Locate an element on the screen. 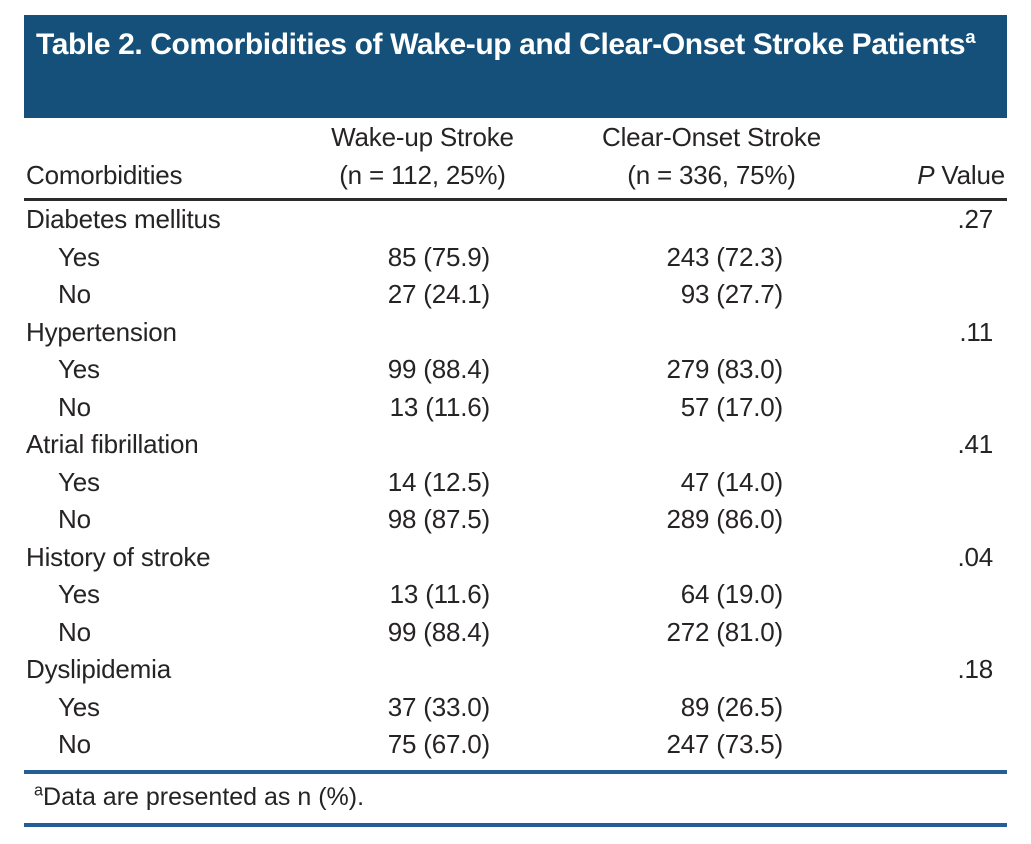  wake-up-value-cell: 27 (24.1) is located at coordinates (438, 294).